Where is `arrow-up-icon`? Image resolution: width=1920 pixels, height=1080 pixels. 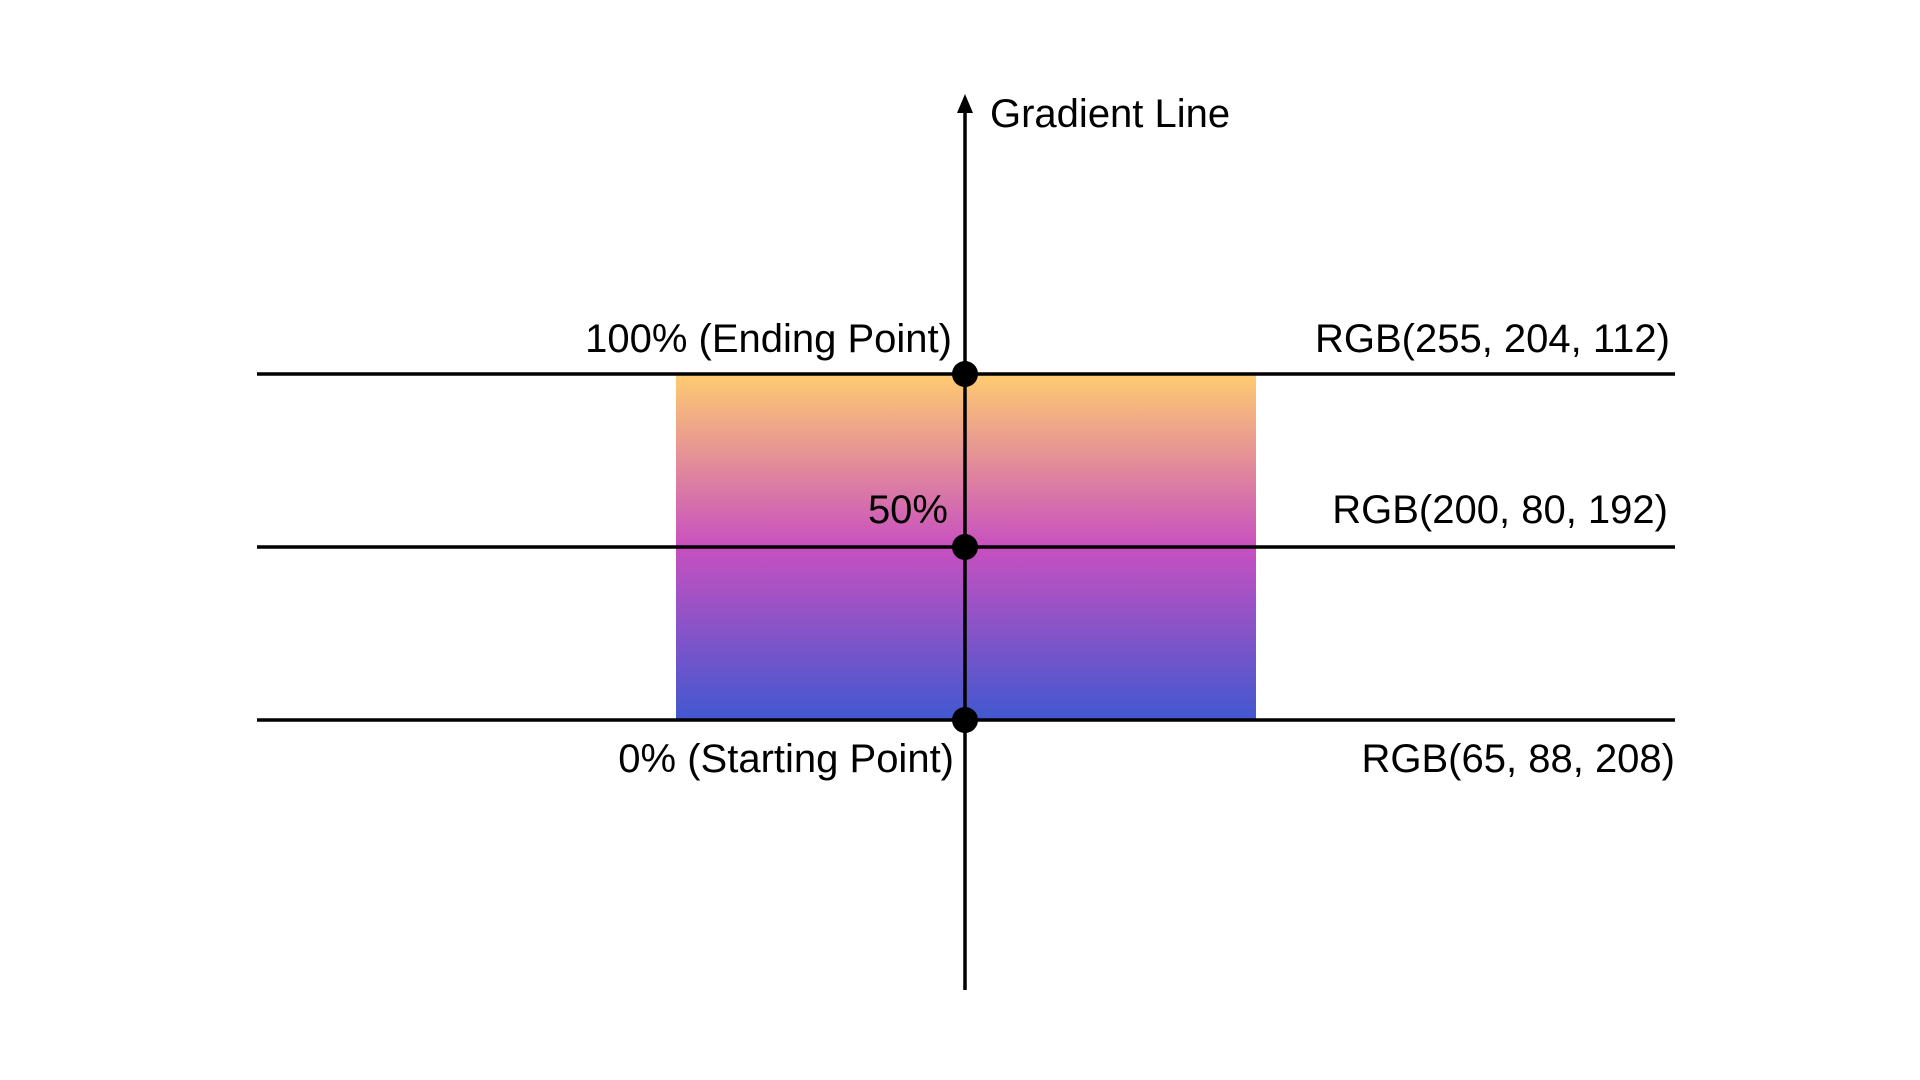
arrow-up-icon is located at coordinates (965, 103).